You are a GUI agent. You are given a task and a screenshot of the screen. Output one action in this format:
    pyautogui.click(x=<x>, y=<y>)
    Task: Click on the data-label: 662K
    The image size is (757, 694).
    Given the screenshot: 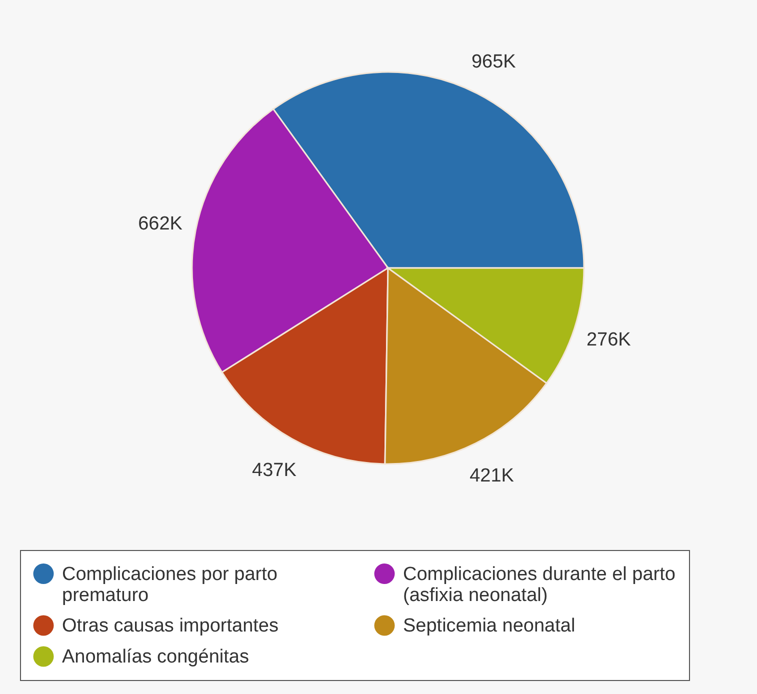 What is the action you would take?
    pyautogui.click(x=160, y=224)
    